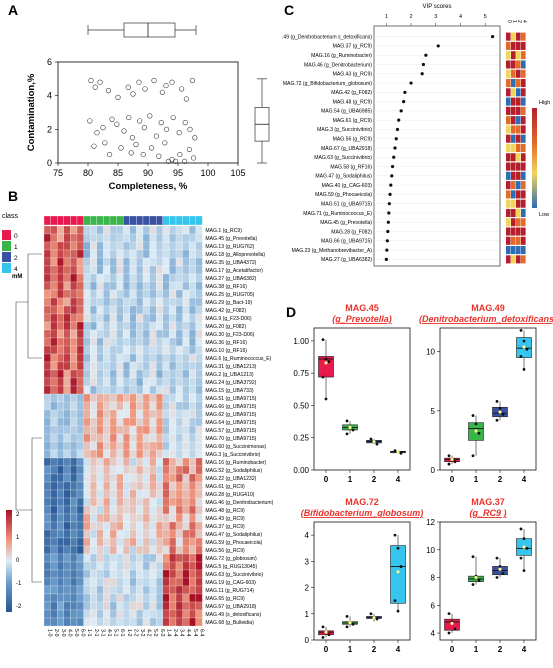  I want to click on box-mean, so click(398, 452).